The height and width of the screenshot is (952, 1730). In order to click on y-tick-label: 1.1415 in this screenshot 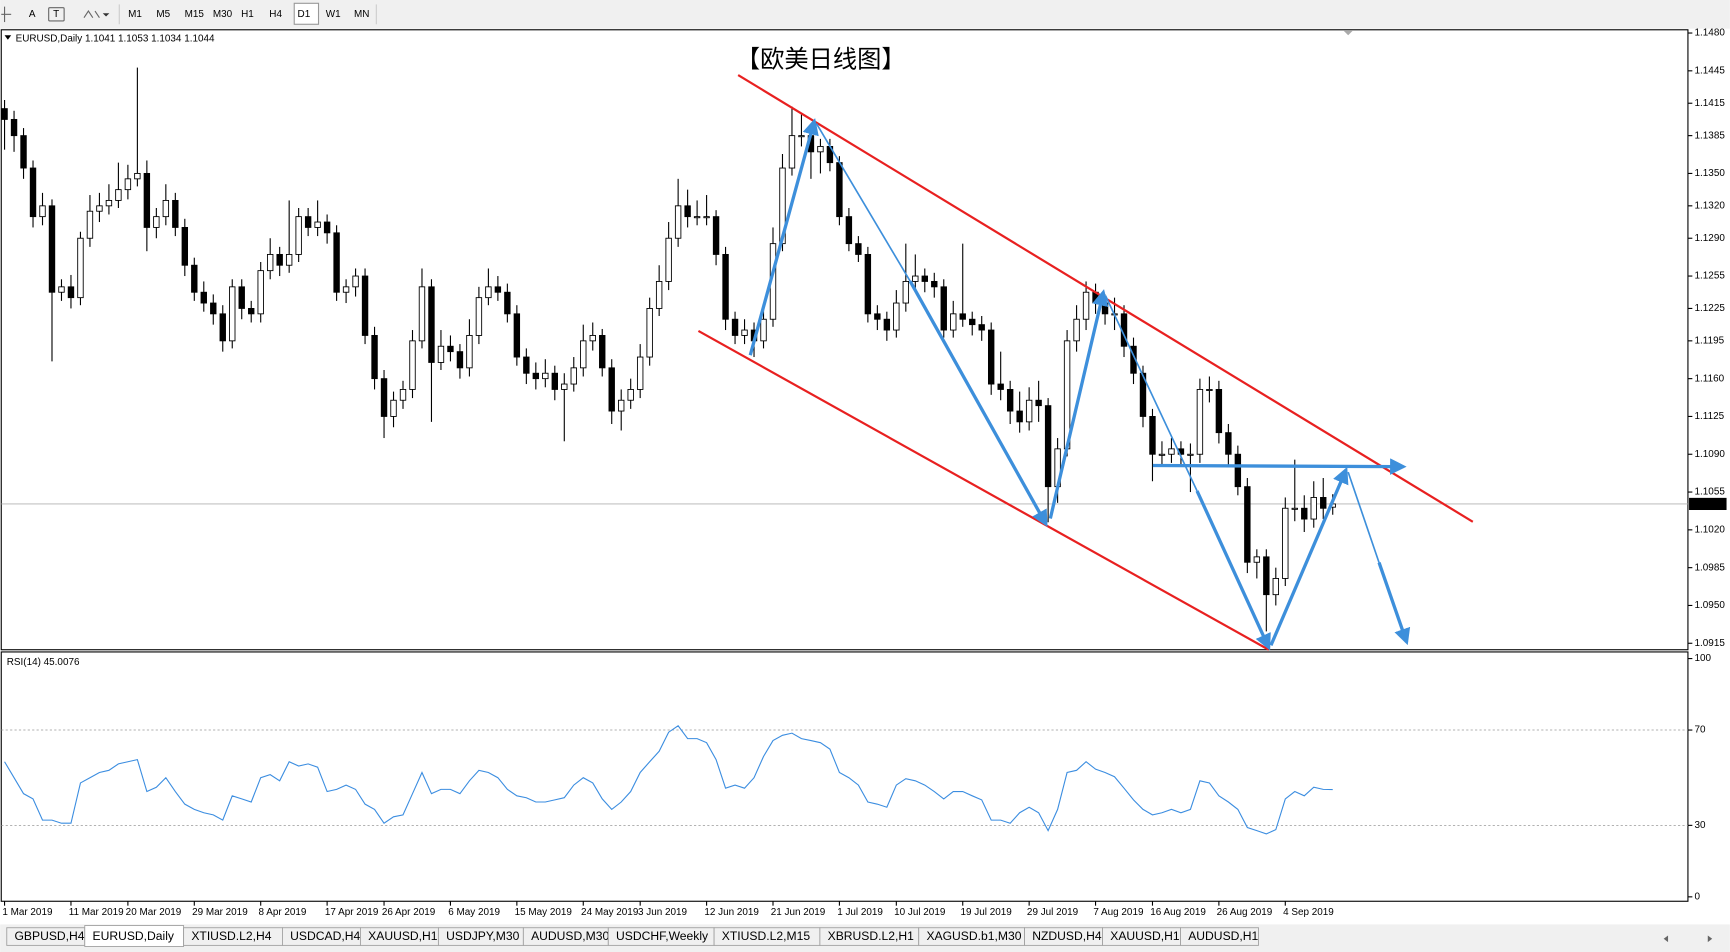, I will do `click(1710, 103)`.